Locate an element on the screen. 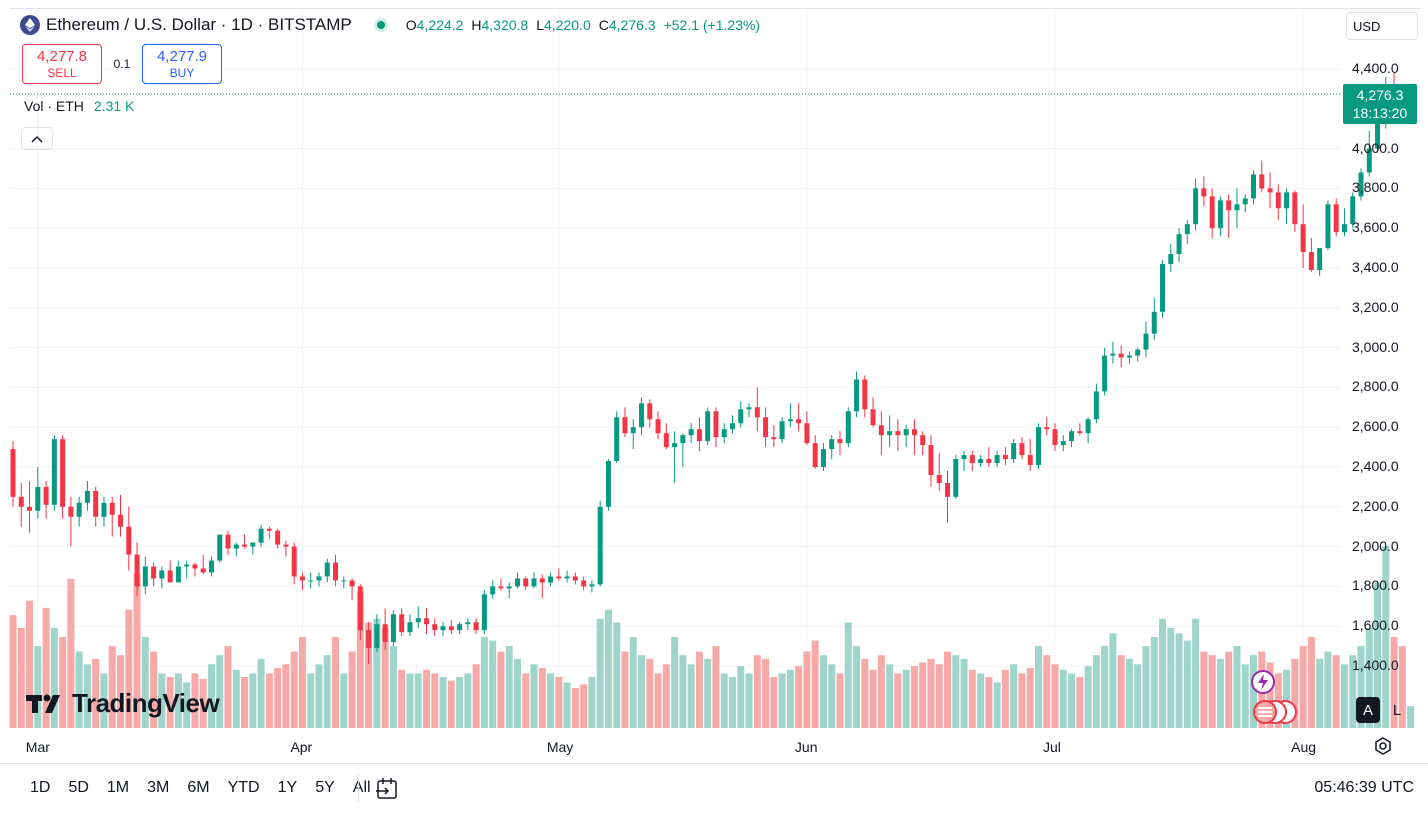 The height and width of the screenshot is (813, 1428). range-button-ytd: YTD is located at coordinates (243, 787).